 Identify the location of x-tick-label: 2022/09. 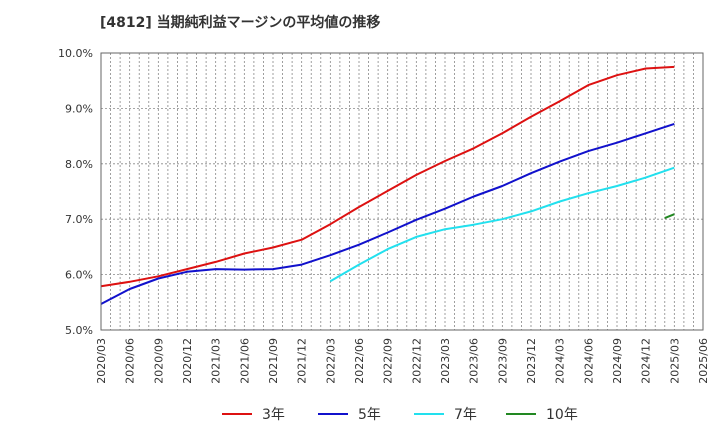
(388, 361).